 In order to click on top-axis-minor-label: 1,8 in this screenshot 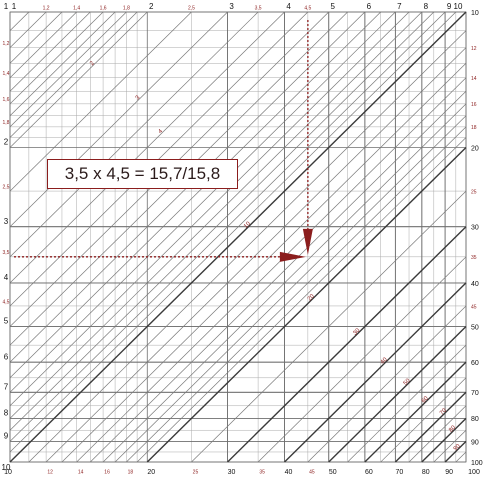, I will do `click(126, 8)`.